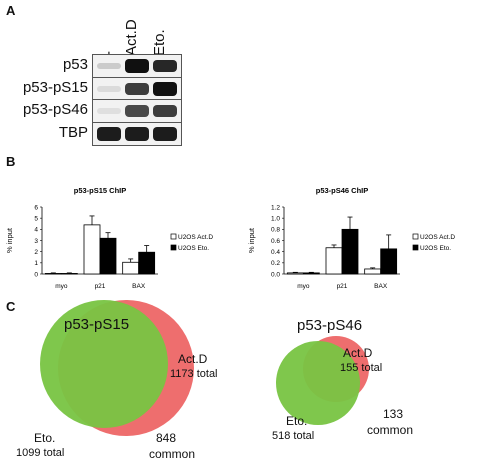  Describe the element at coordinates (11, 161) in the screenshot. I see `panel-b-letter: B` at that location.